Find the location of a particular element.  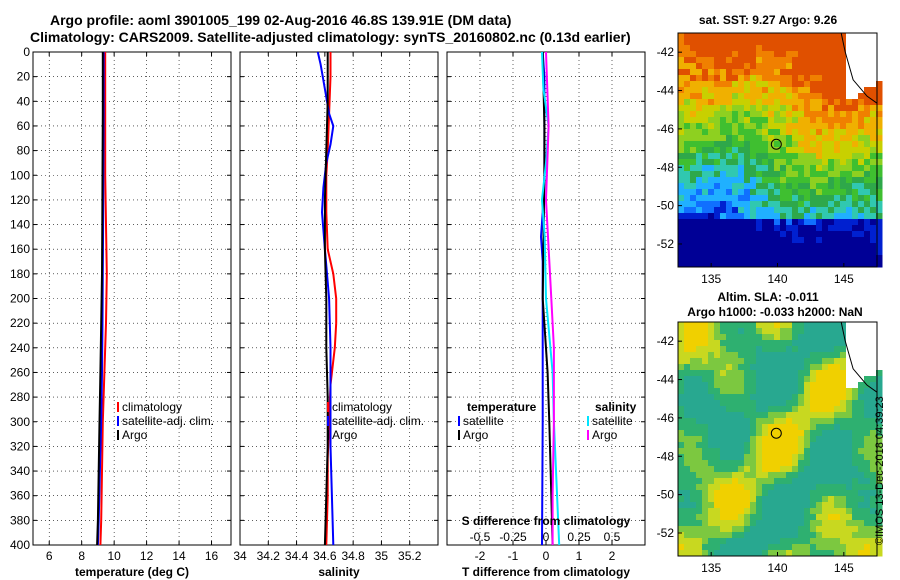

x-axis-label: T difference from climatology is located at coordinates (546, 572).